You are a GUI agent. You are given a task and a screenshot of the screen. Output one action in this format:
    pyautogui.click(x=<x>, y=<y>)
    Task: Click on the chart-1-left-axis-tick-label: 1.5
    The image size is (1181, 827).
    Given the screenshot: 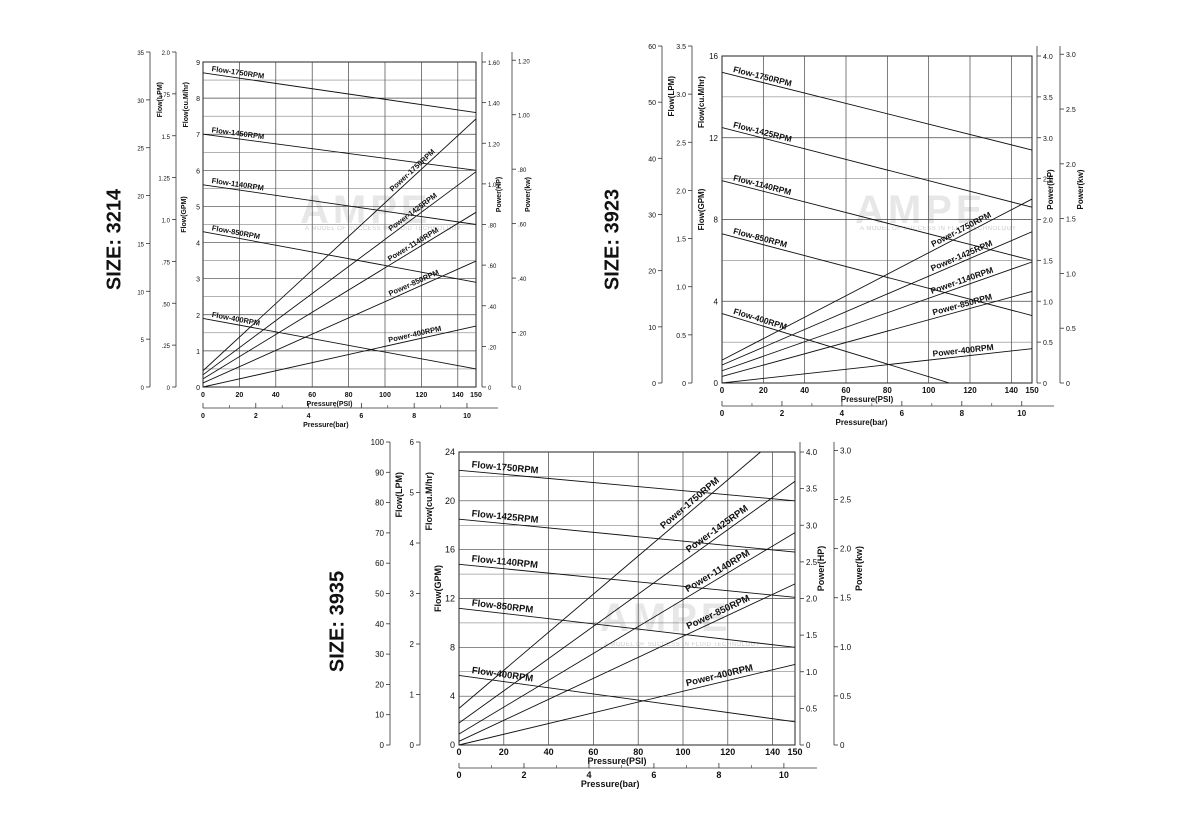 What is the action you would take?
    pyautogui.click(x=681, y=240)
    